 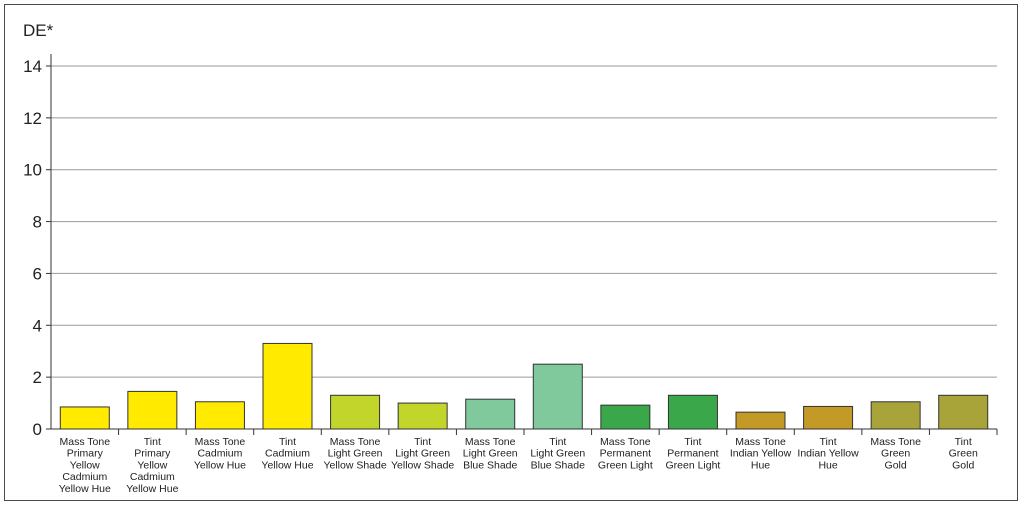 I want to click on x-category-label: Mass Tone Primary Yellow Cadmium Yellow Hue, so click(x=85, y=465).